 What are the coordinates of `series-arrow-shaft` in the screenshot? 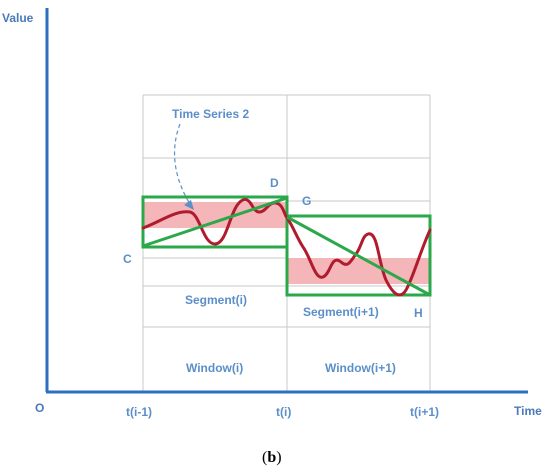 It's located at (182, 164).